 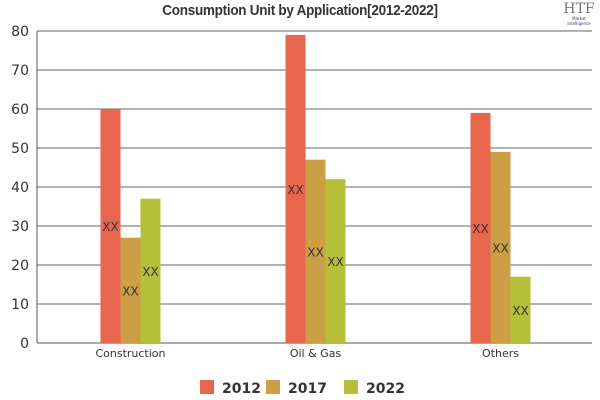 What do you see at coordinates (500, 353) in the screenshot?
I see `x-tick-label: Others` at bounding box center [500, 353].